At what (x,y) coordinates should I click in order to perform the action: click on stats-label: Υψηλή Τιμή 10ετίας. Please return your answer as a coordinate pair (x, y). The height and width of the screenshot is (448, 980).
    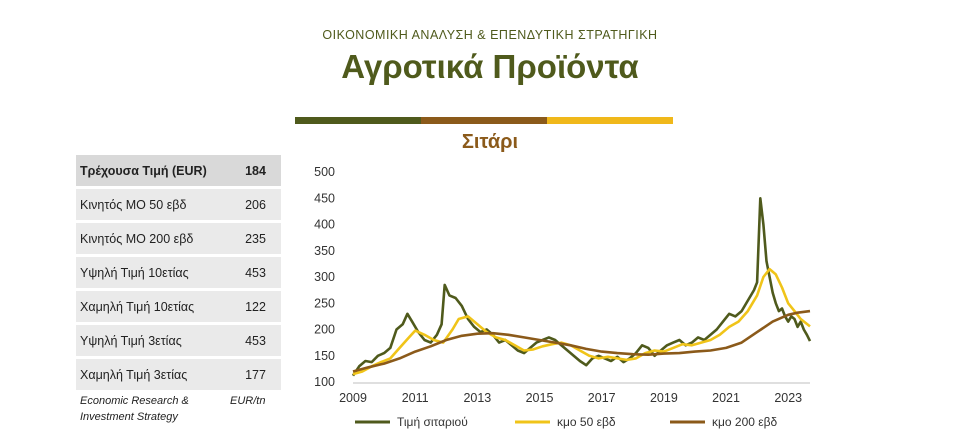
    Looking at the image, I should click on (134, 272).